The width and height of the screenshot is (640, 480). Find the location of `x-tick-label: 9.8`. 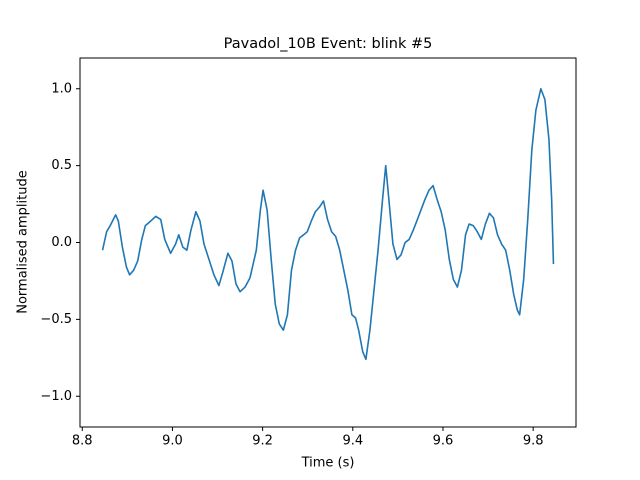

x-tick-label: 9.8 is located at coordinates (533, 441).